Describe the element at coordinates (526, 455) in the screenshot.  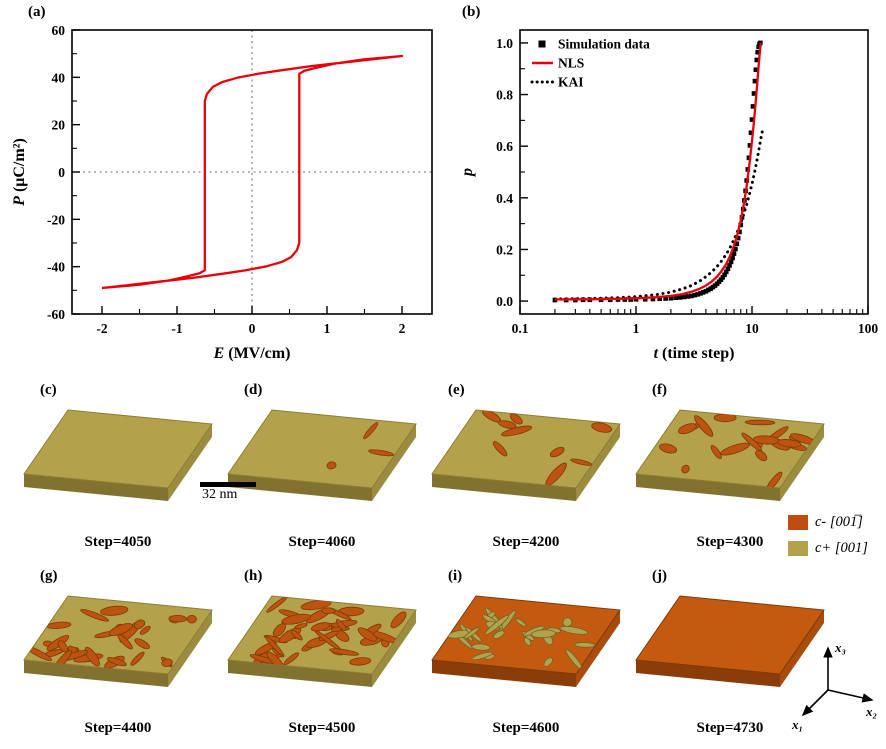
I see `microstructure-e` at that location.